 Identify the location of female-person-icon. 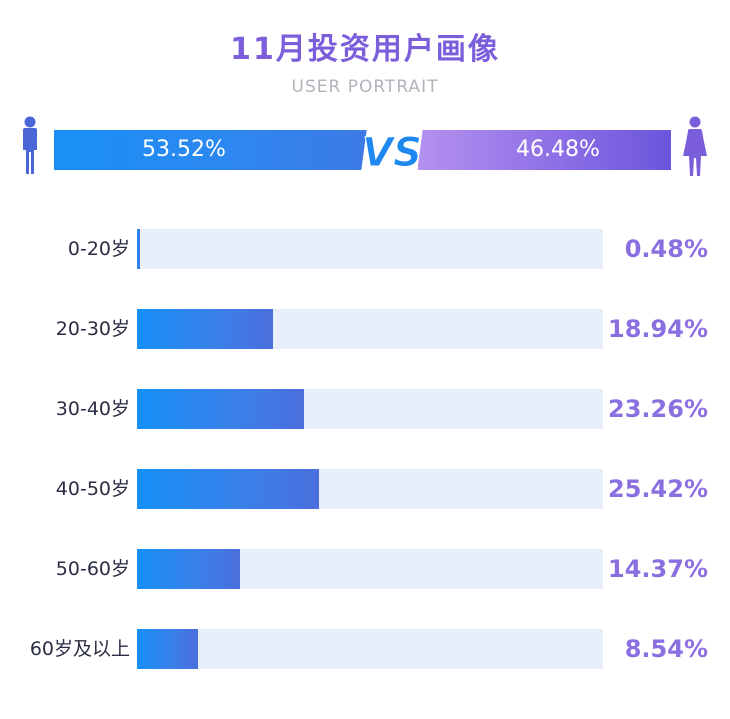
(695, 146).